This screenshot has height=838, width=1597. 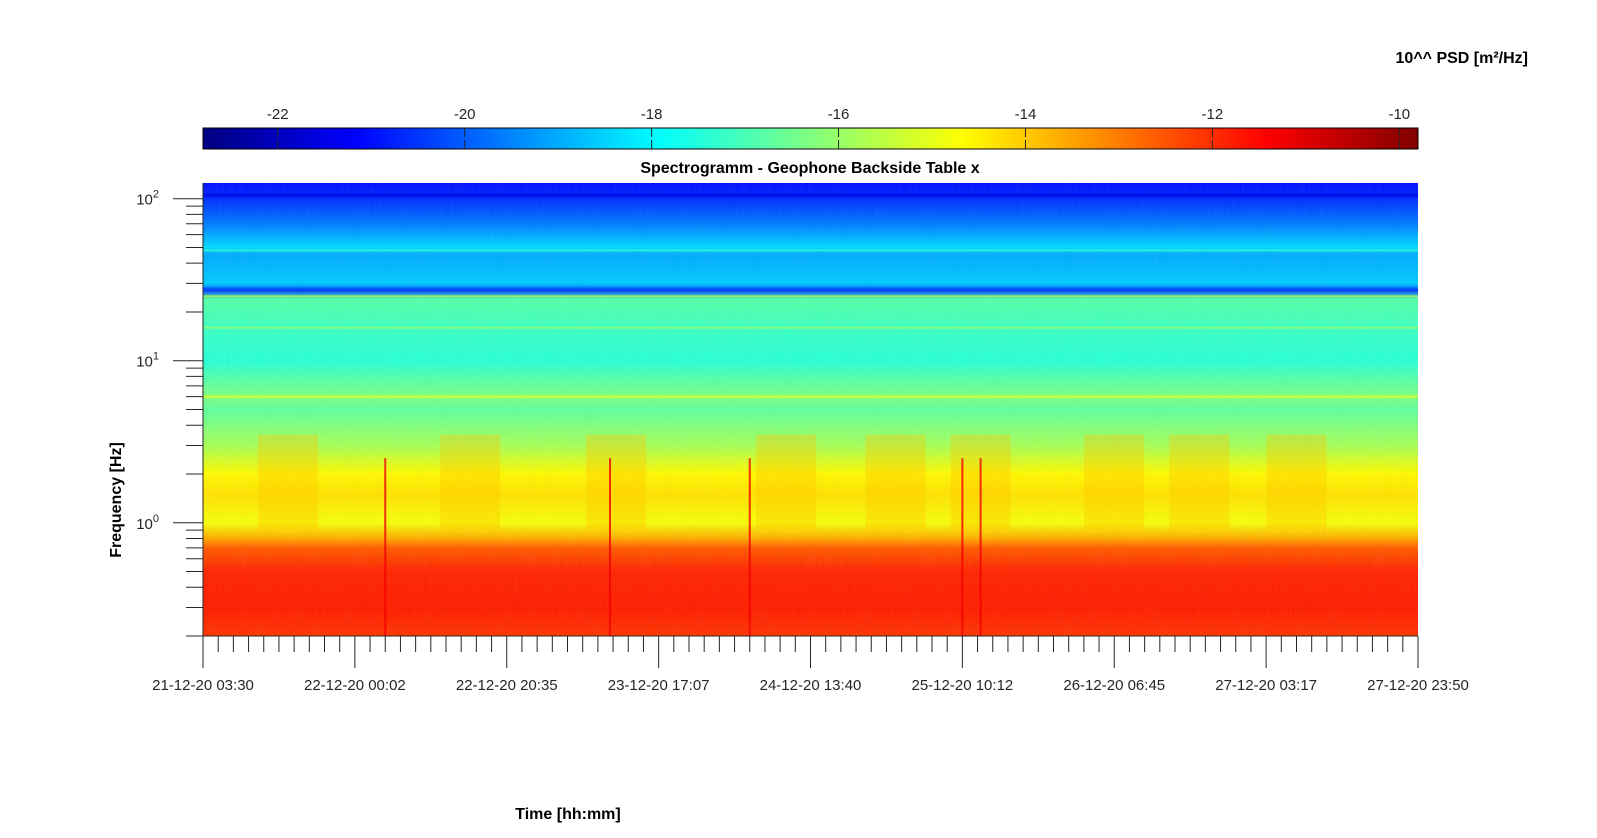 What do you see at coordinates (567, 814) in the screenshot?
I see `x-axis-label: Time [hh:mm]` at bounding box center [567, 814].